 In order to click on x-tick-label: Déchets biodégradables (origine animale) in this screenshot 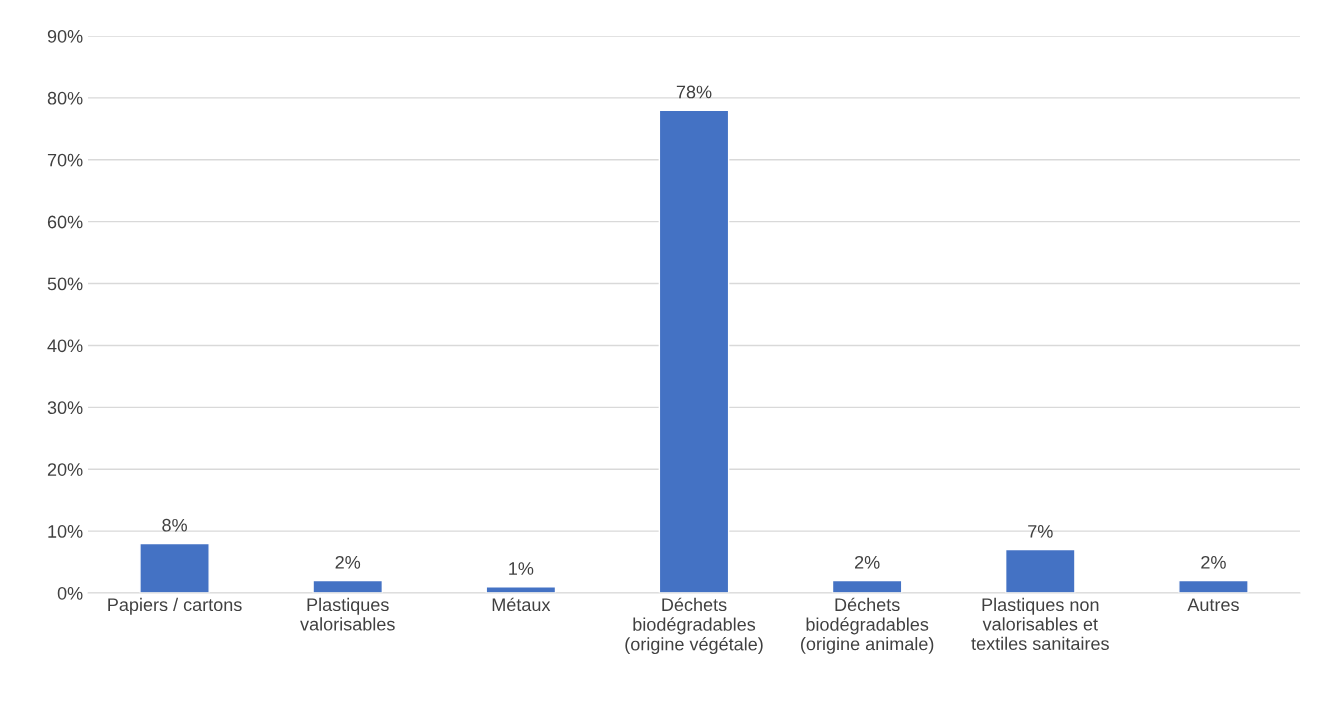, I will do `click(867, 625)`.